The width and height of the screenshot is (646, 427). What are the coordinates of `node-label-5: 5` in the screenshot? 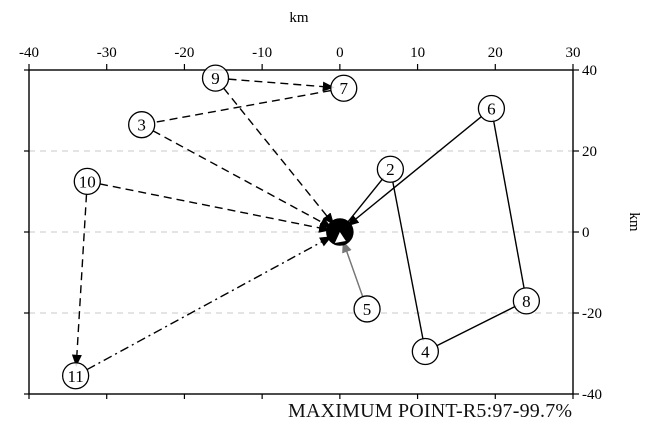 It's located at (367, 309).